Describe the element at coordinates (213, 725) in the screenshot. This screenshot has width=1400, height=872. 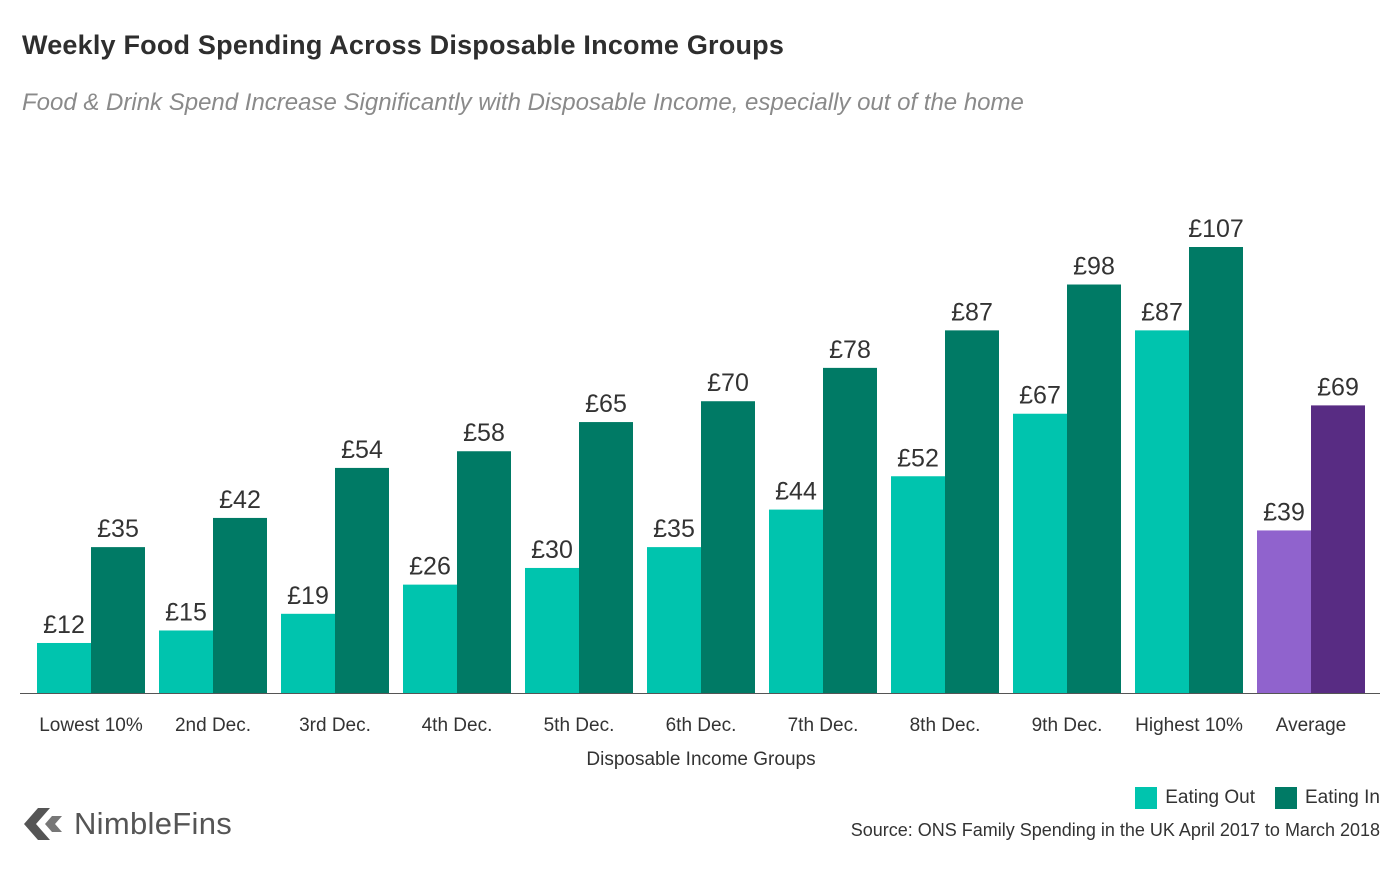
I see `x-tick-label-2nd-dec: 2nd Dec.` at that location.